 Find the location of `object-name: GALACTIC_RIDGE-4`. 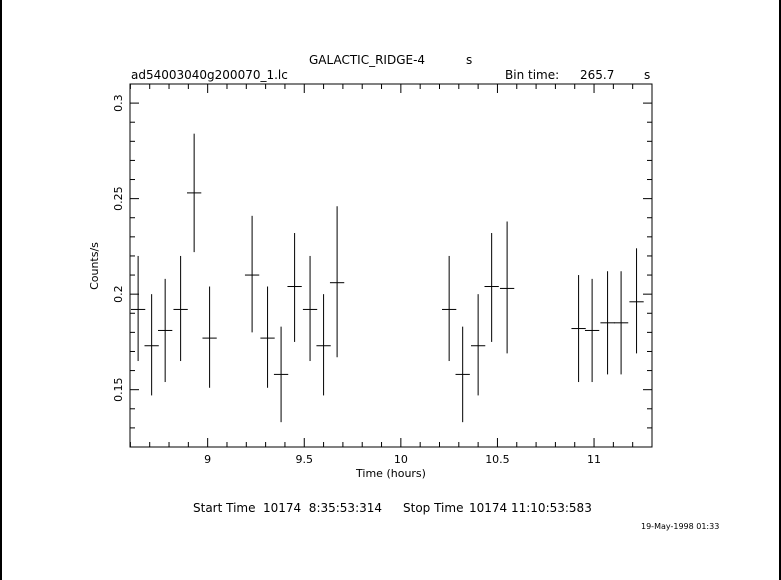

object-name: GALACTIC_RIDGE-4 is located at coordinates (367, 60).